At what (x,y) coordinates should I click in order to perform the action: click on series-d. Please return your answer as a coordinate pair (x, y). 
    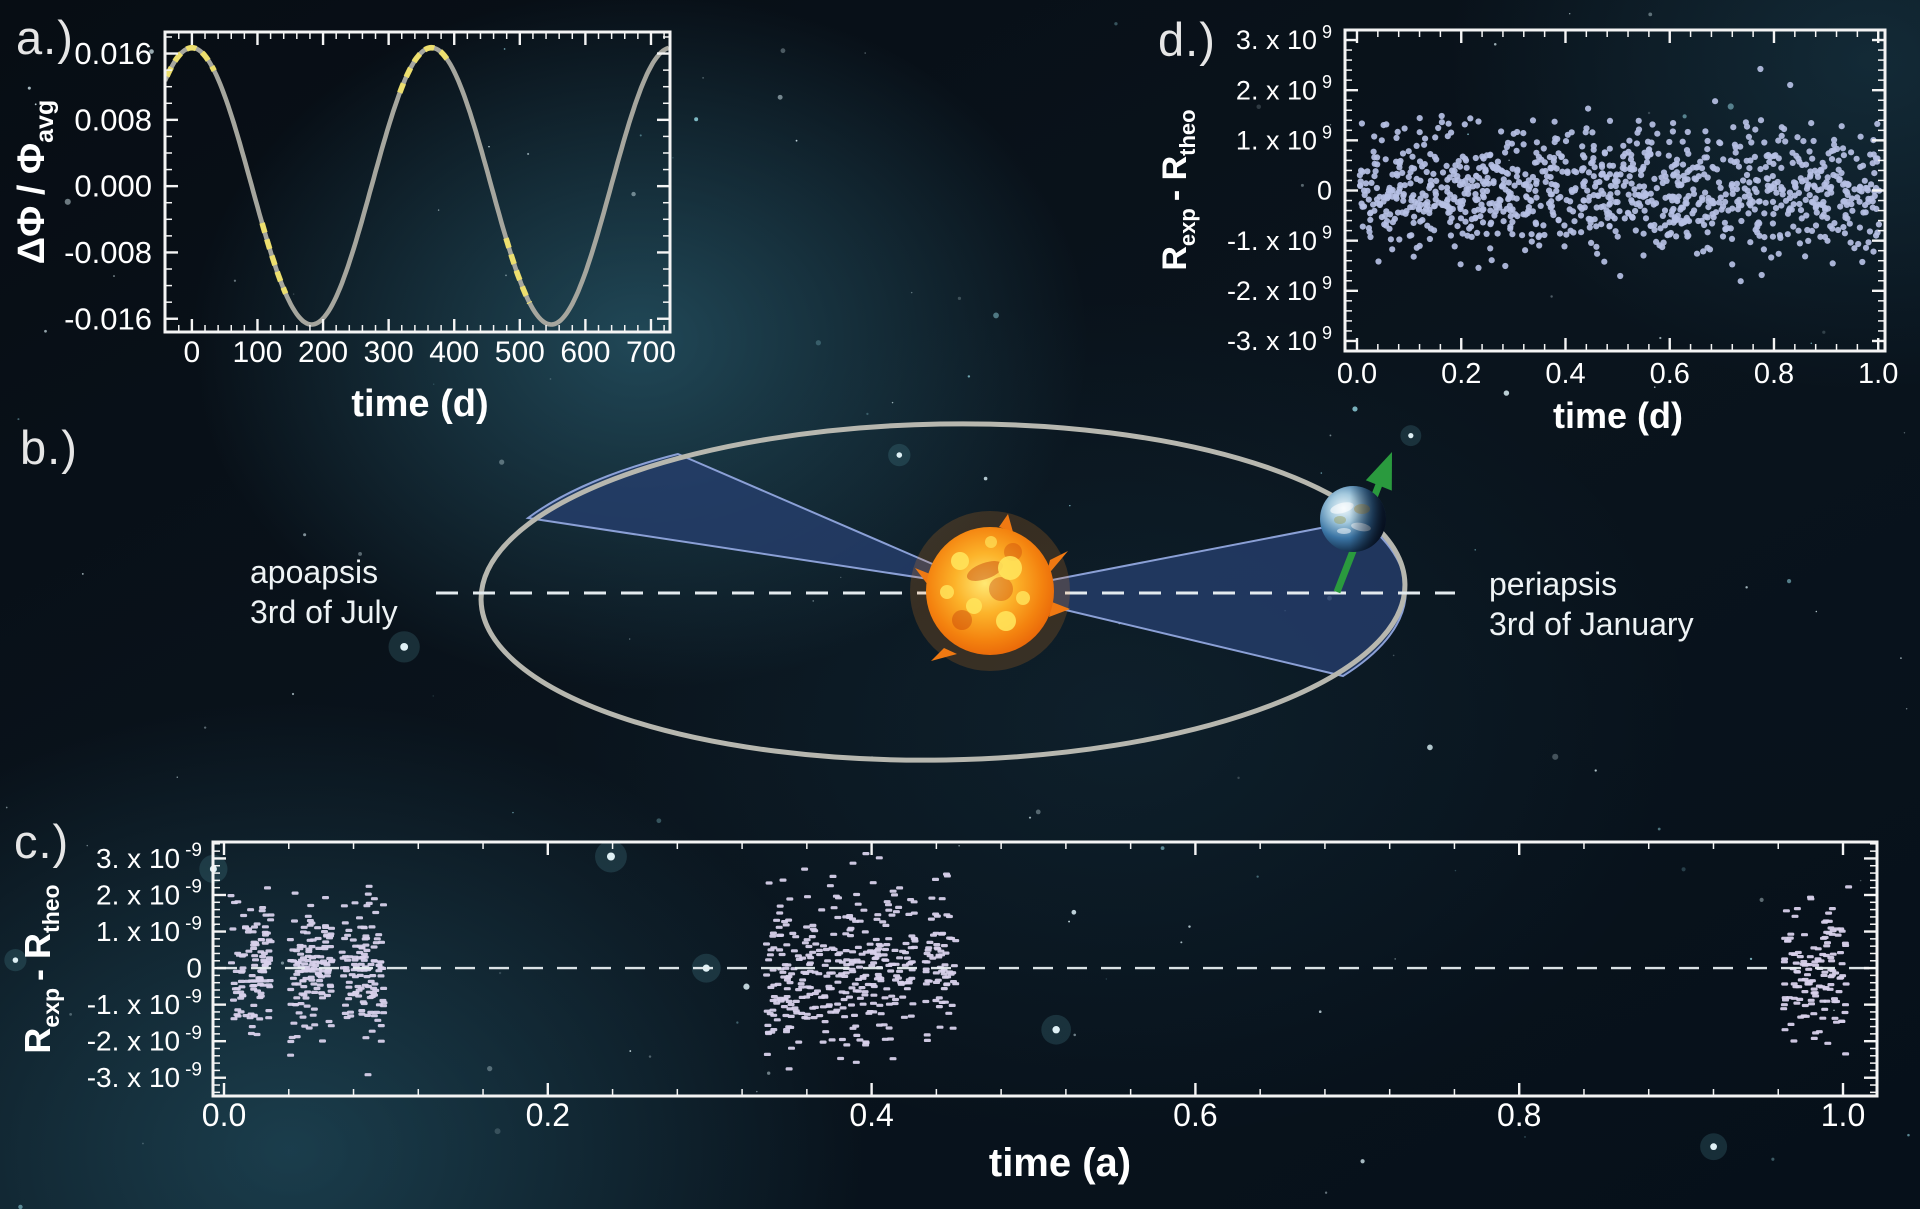
    Looking at the image, I should click on (1619, 175).